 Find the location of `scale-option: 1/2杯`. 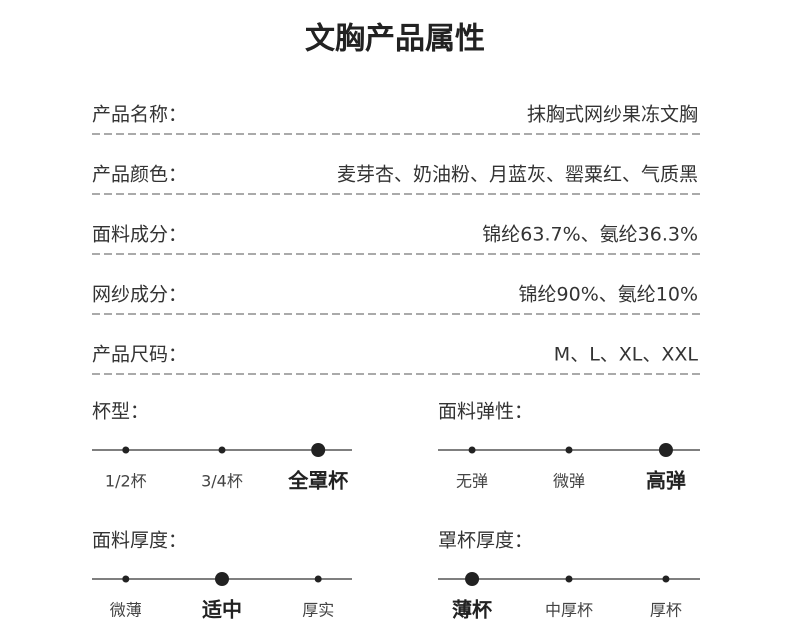

scale-option: 1/2杯 is located at coordinates (126, 481).